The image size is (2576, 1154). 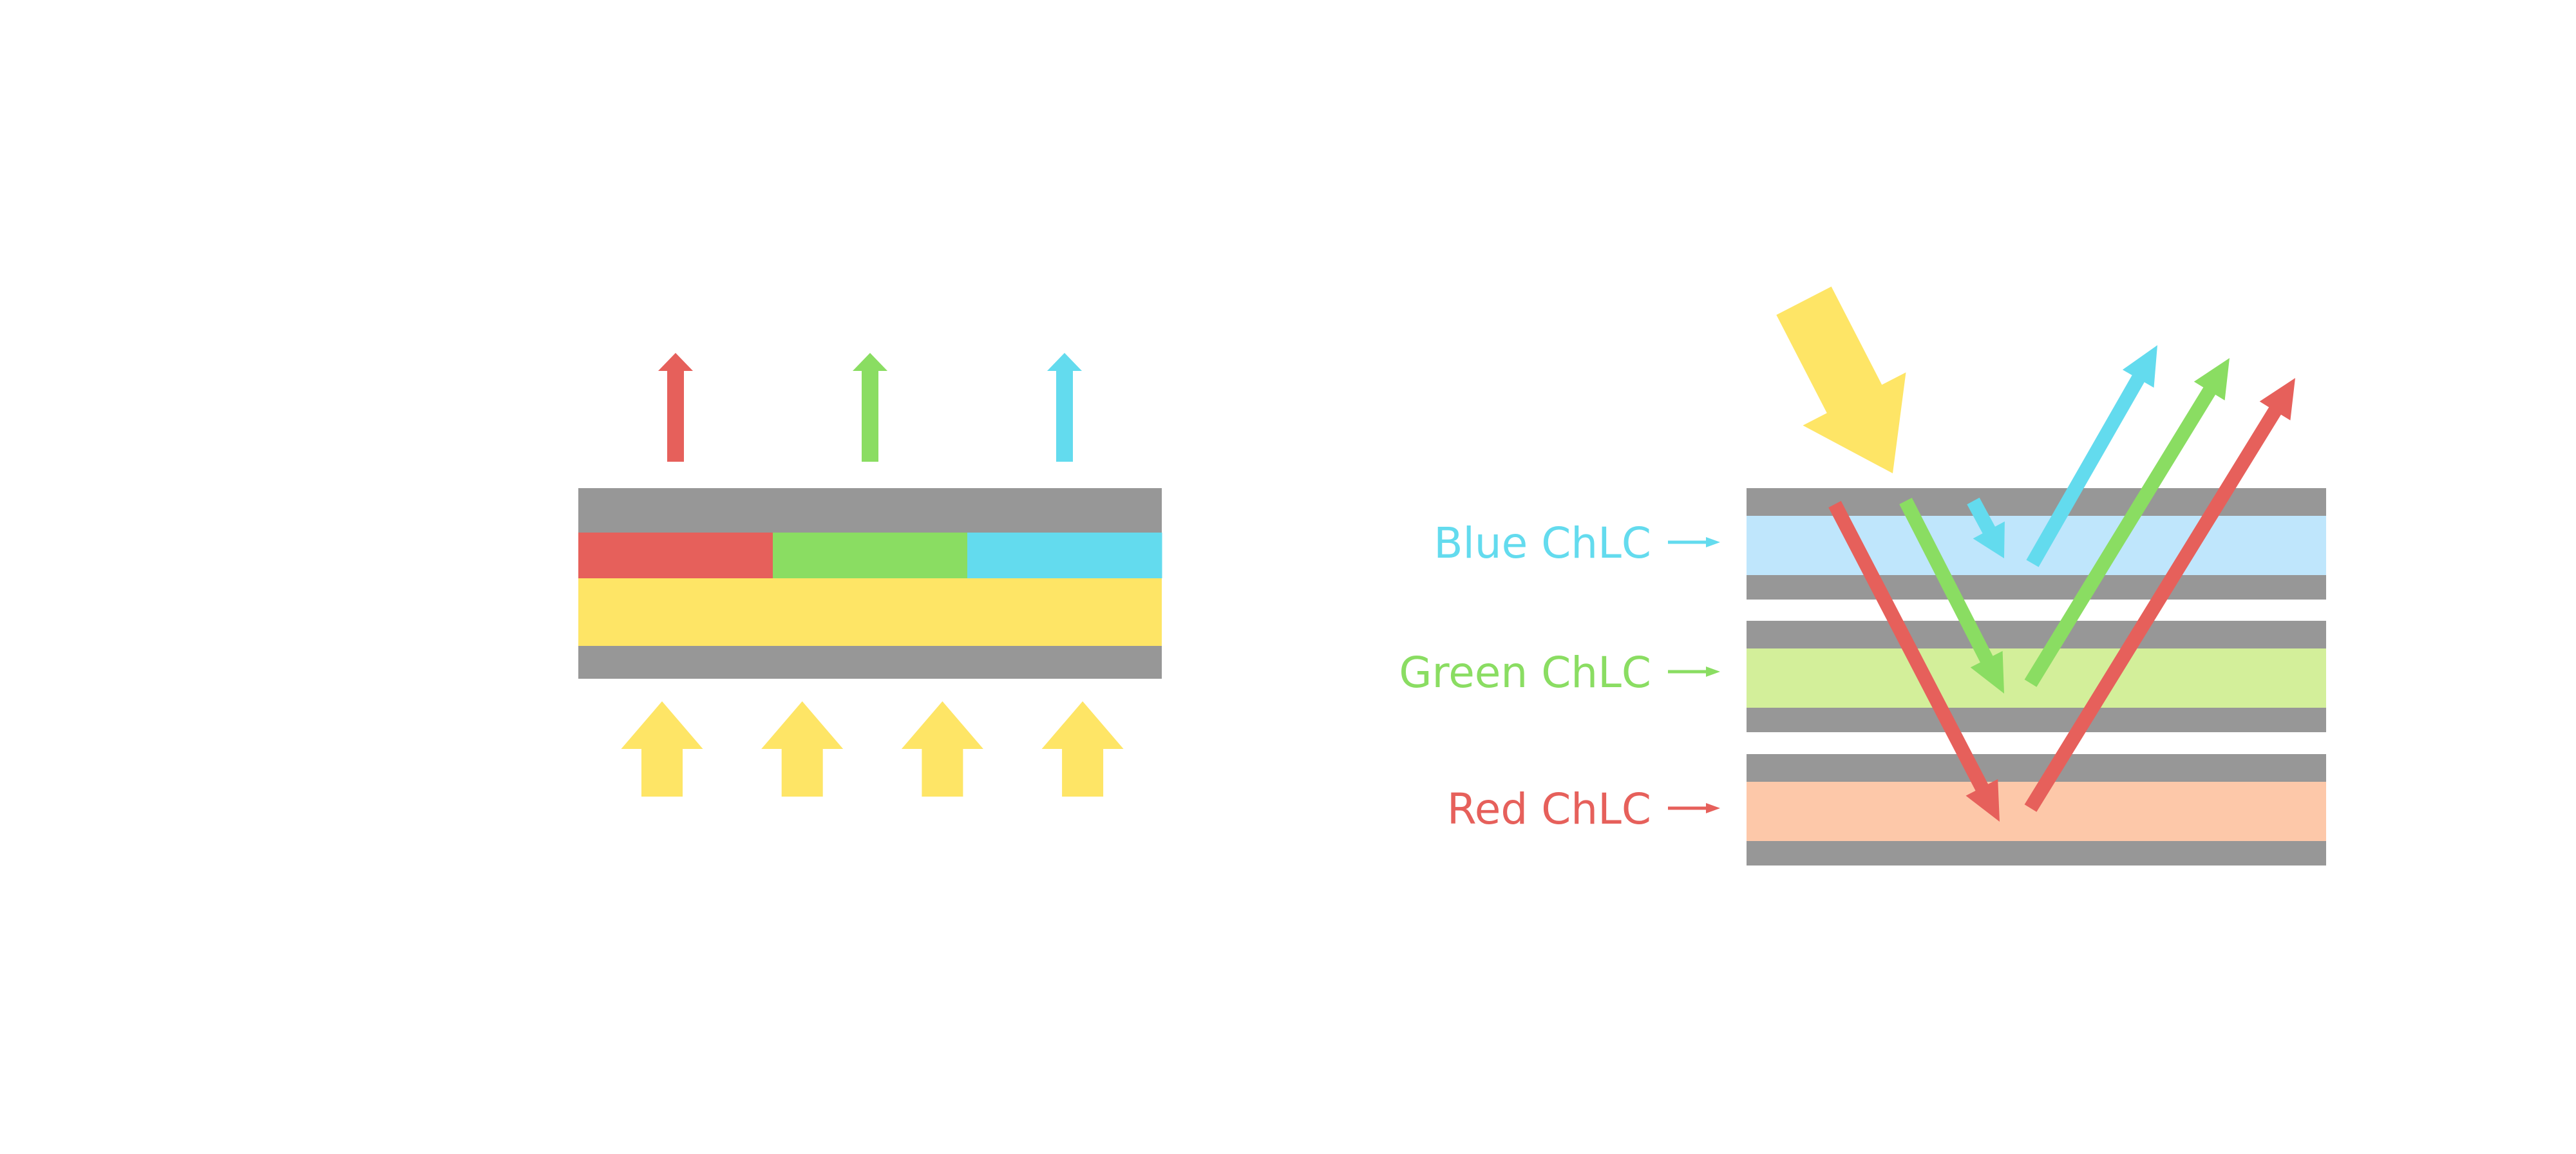 What do you see at coordinates (1064, 407) in the screenshot?
I see `cyan-emitted-light-arrow-icon` at bounding box center [1064, 407].